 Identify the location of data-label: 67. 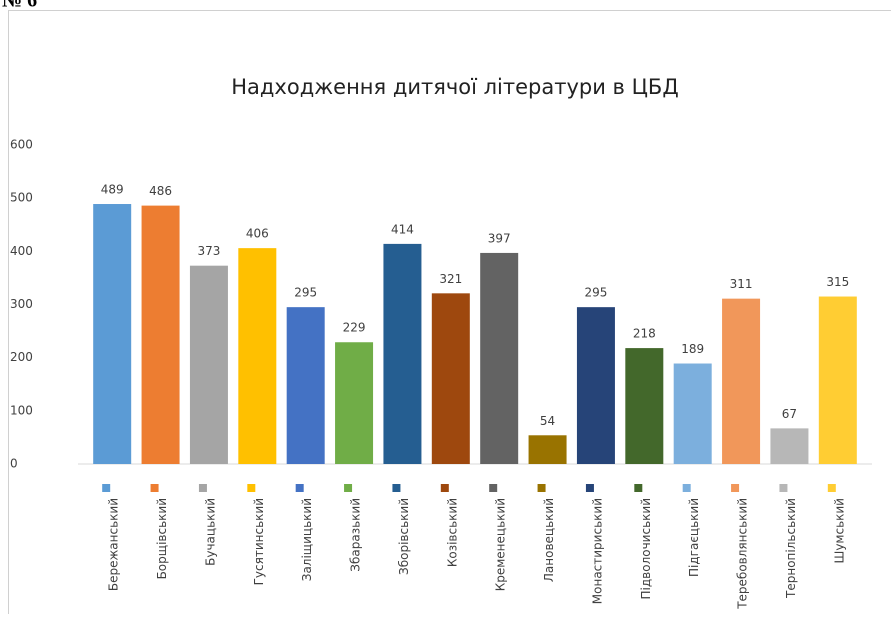
(789, 414).